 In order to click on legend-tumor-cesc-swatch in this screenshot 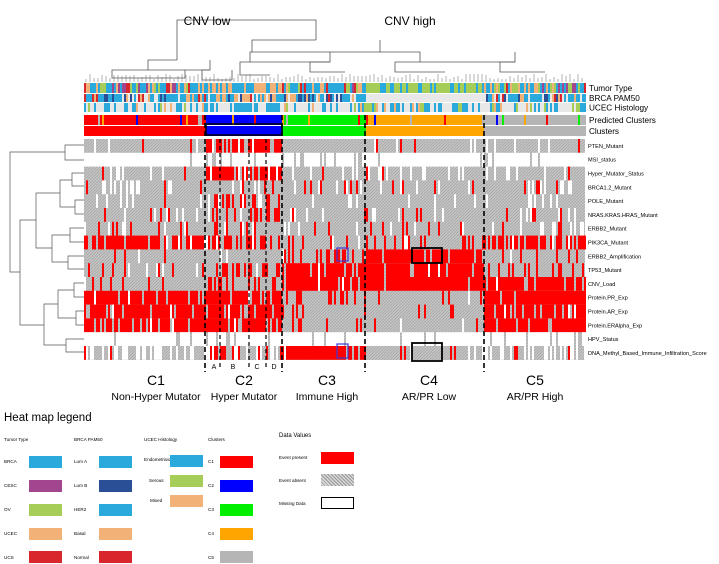, I will do `click(45, 486)`.